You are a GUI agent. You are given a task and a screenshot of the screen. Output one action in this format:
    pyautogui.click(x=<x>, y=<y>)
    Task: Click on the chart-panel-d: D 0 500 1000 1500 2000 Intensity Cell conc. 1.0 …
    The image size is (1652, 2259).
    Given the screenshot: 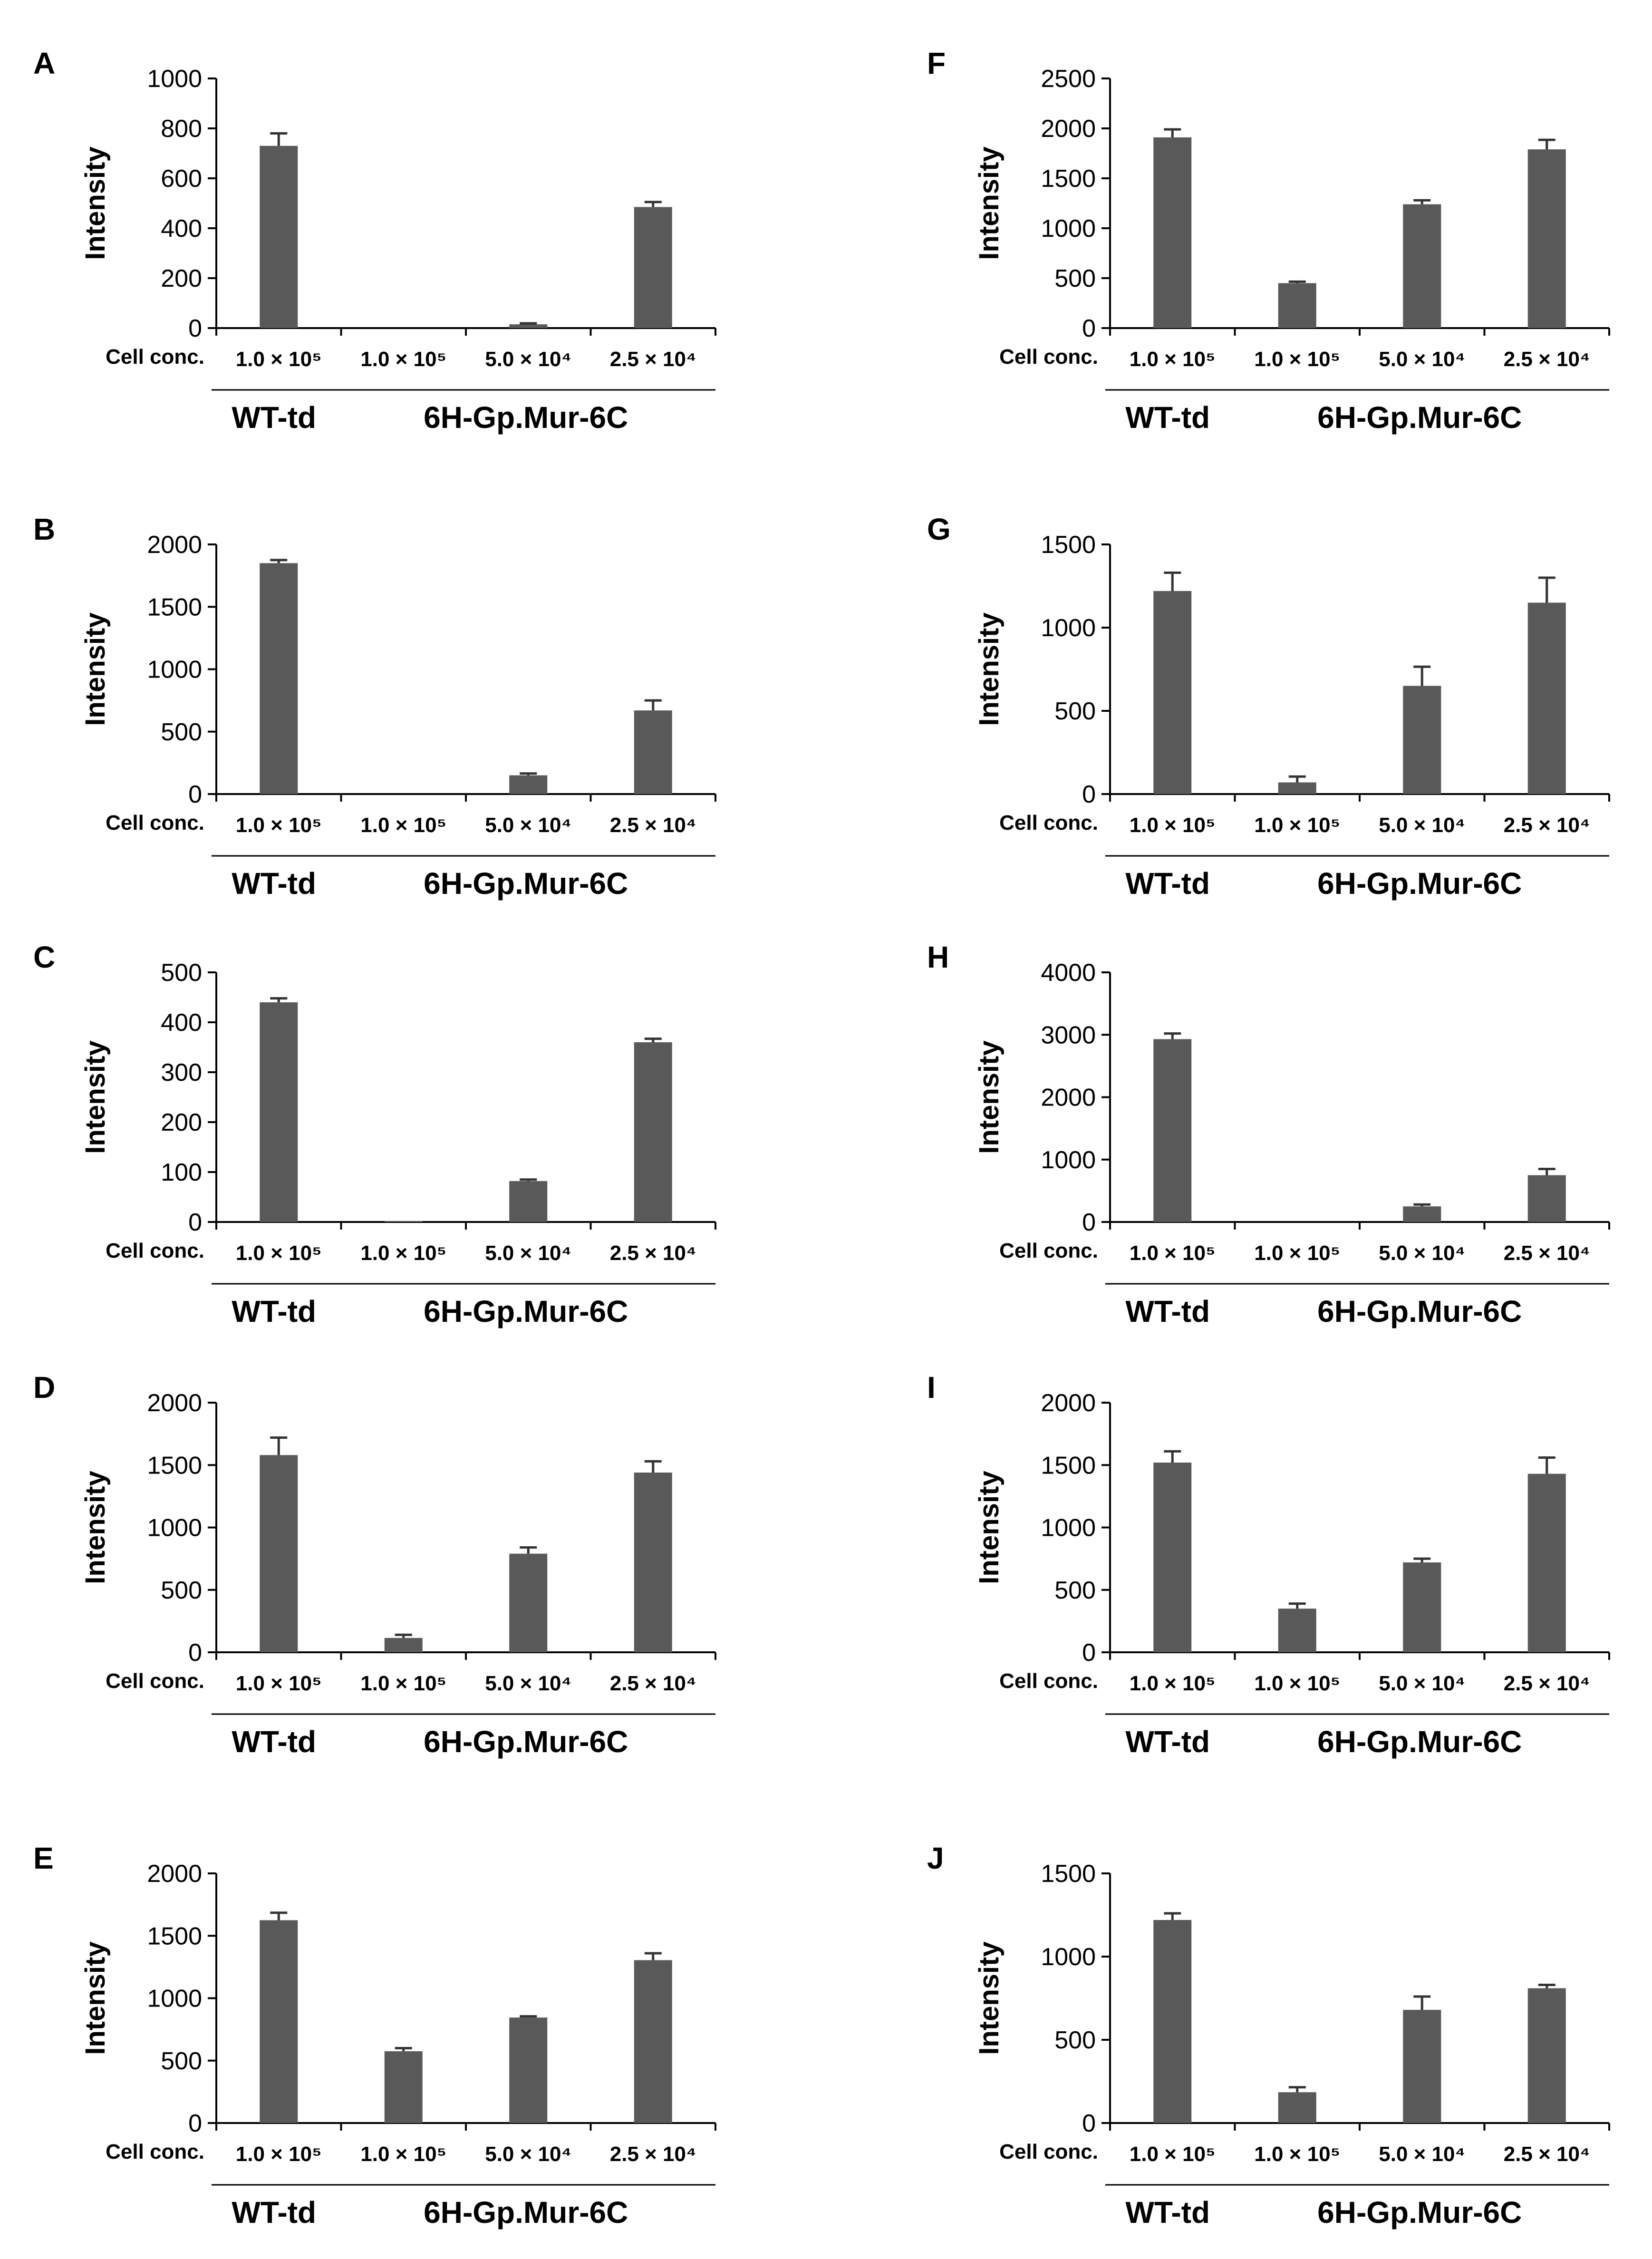 What is the action you would take?
    pyautogui.click(x=374, y=1564)
    